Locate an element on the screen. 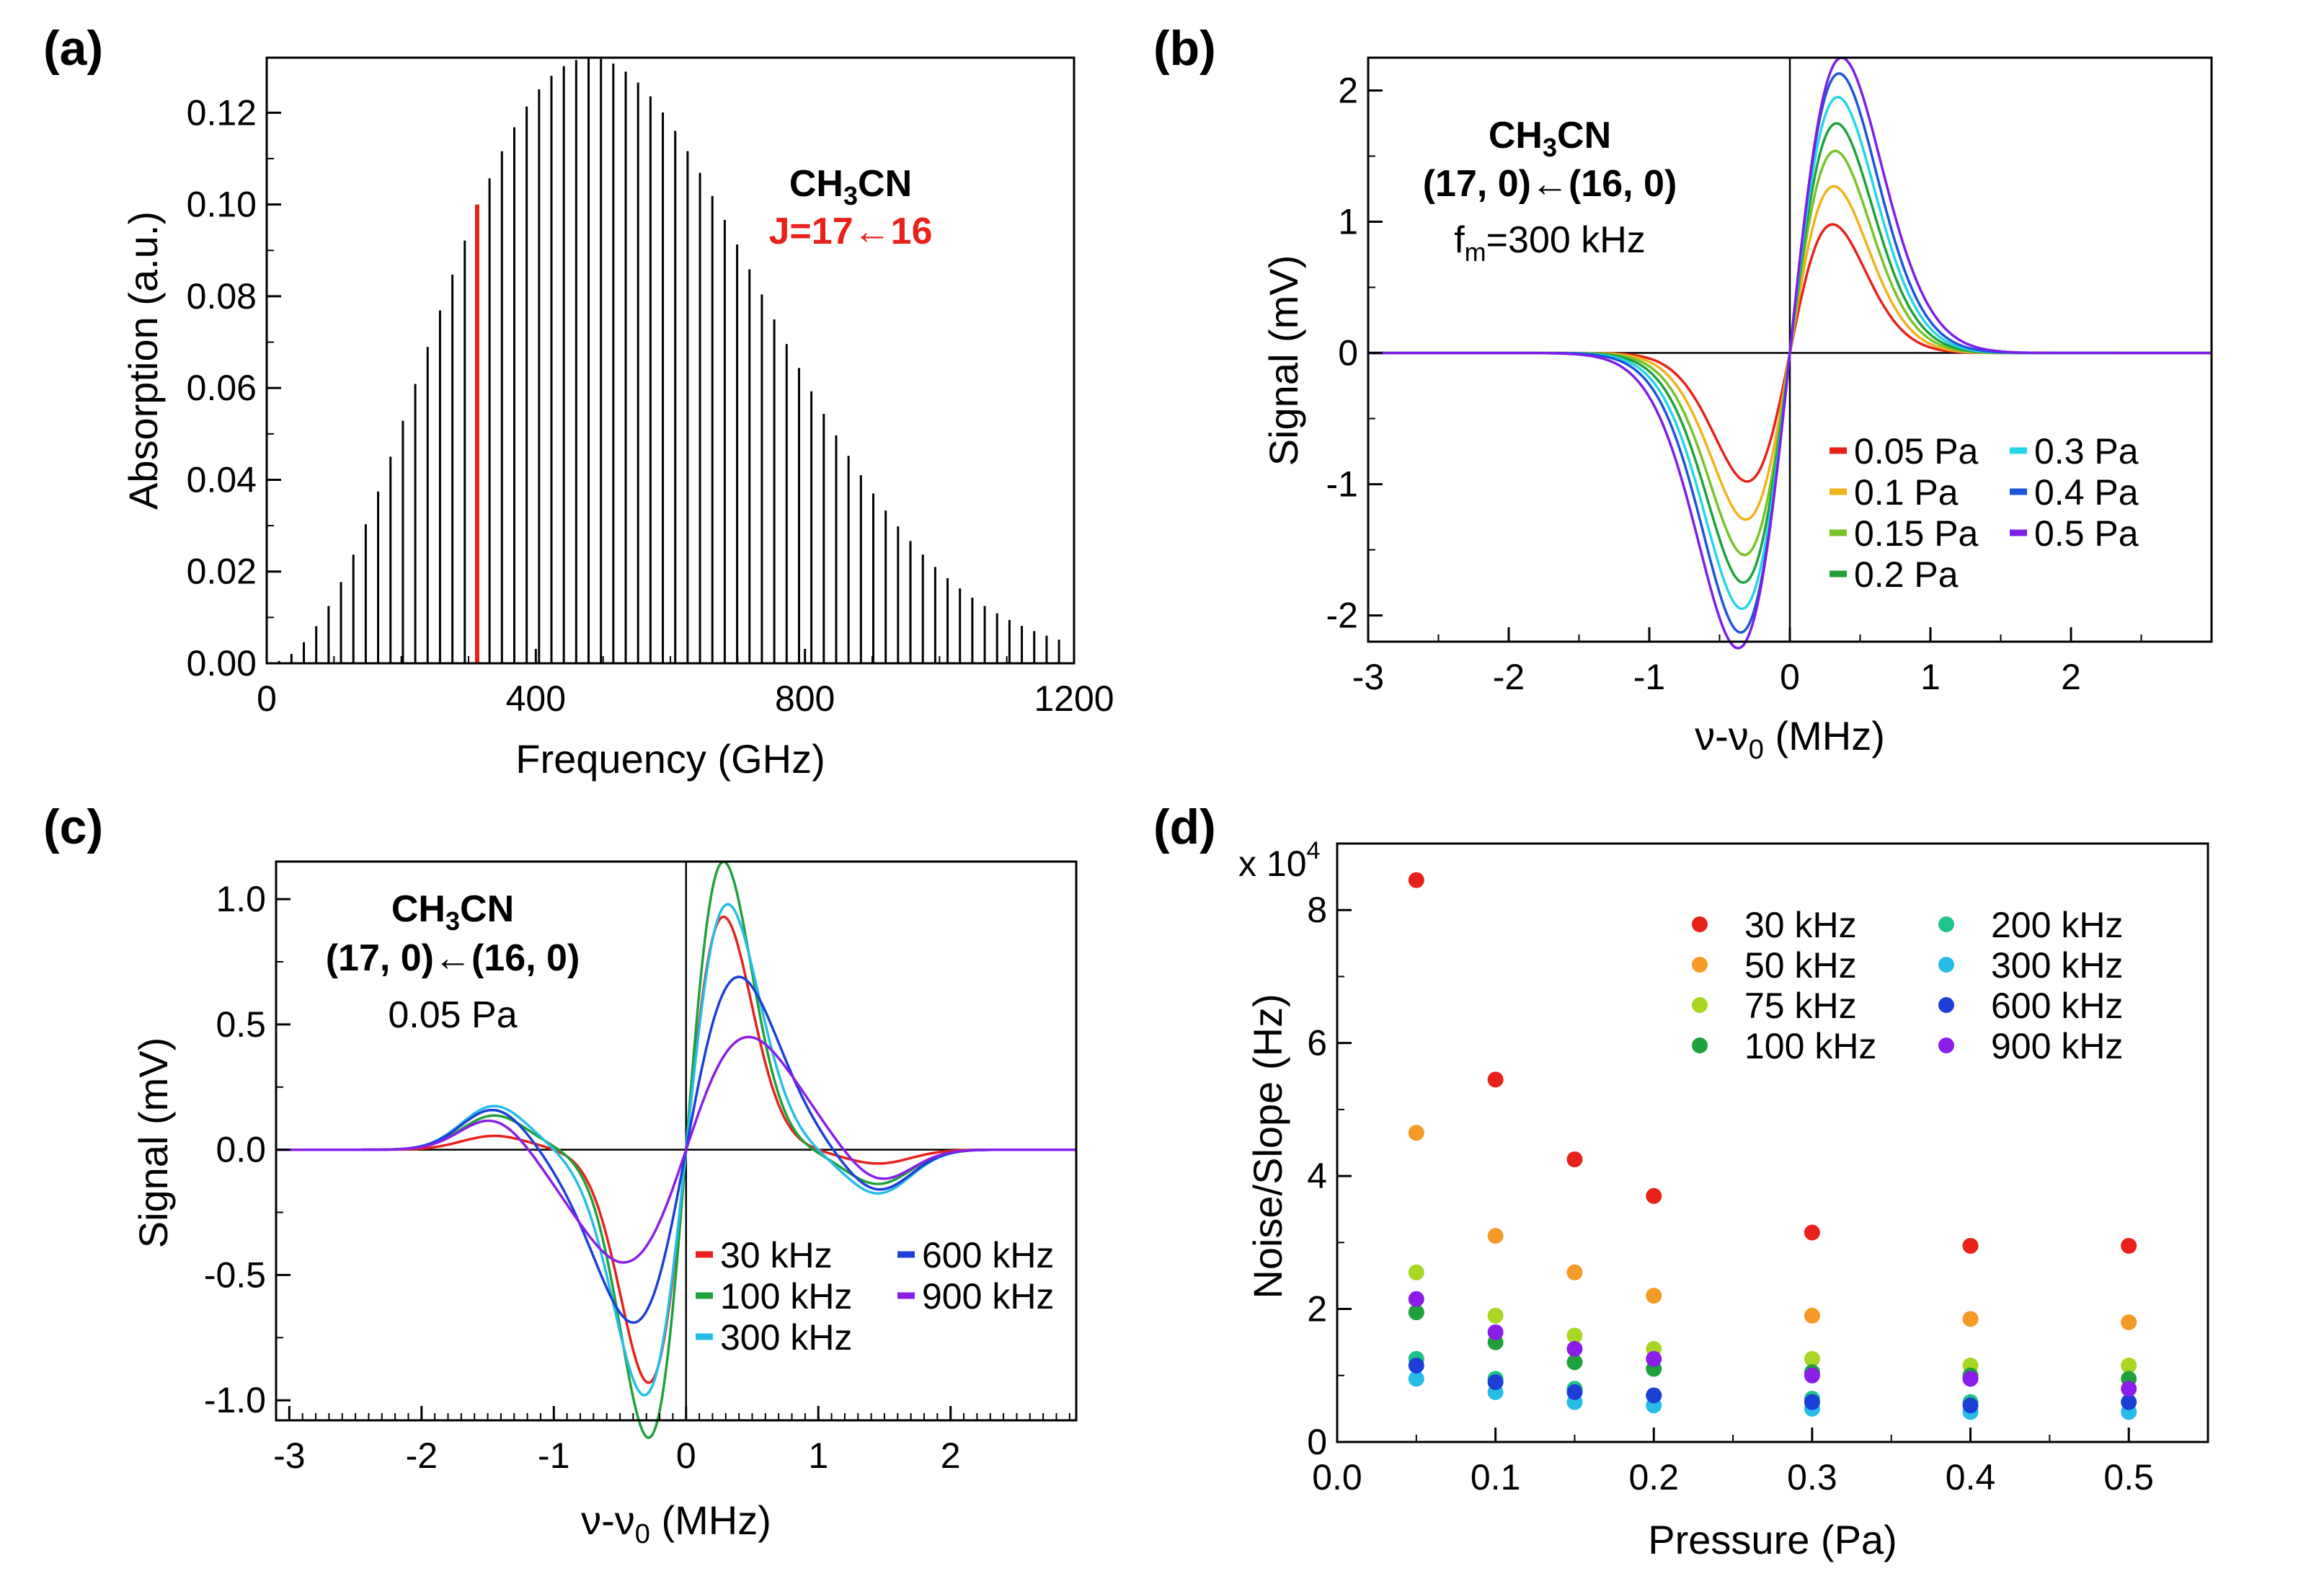  x-tick-label-c: -1 is located at coordinates (553, 1455).